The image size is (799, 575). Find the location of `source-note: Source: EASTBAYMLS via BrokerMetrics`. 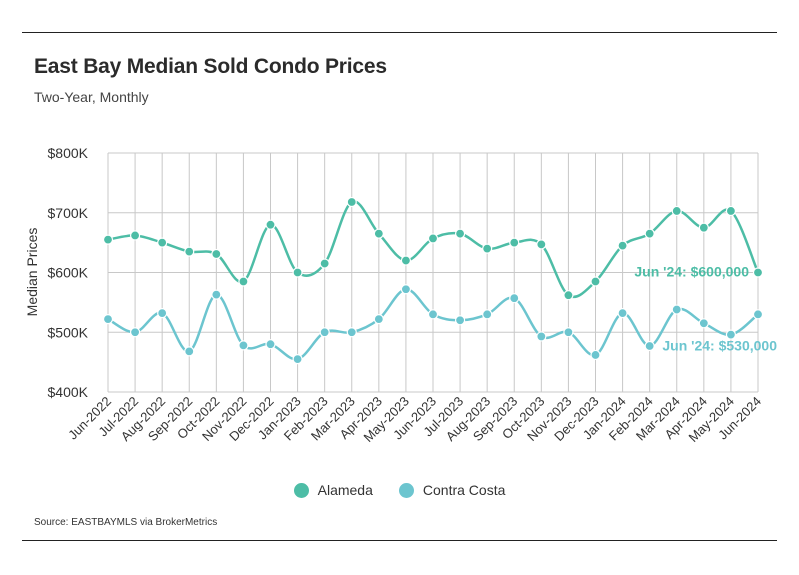

source-note: Source: EASTBAYMLS via BrokerMetrics is located at coordinates (126, 522).